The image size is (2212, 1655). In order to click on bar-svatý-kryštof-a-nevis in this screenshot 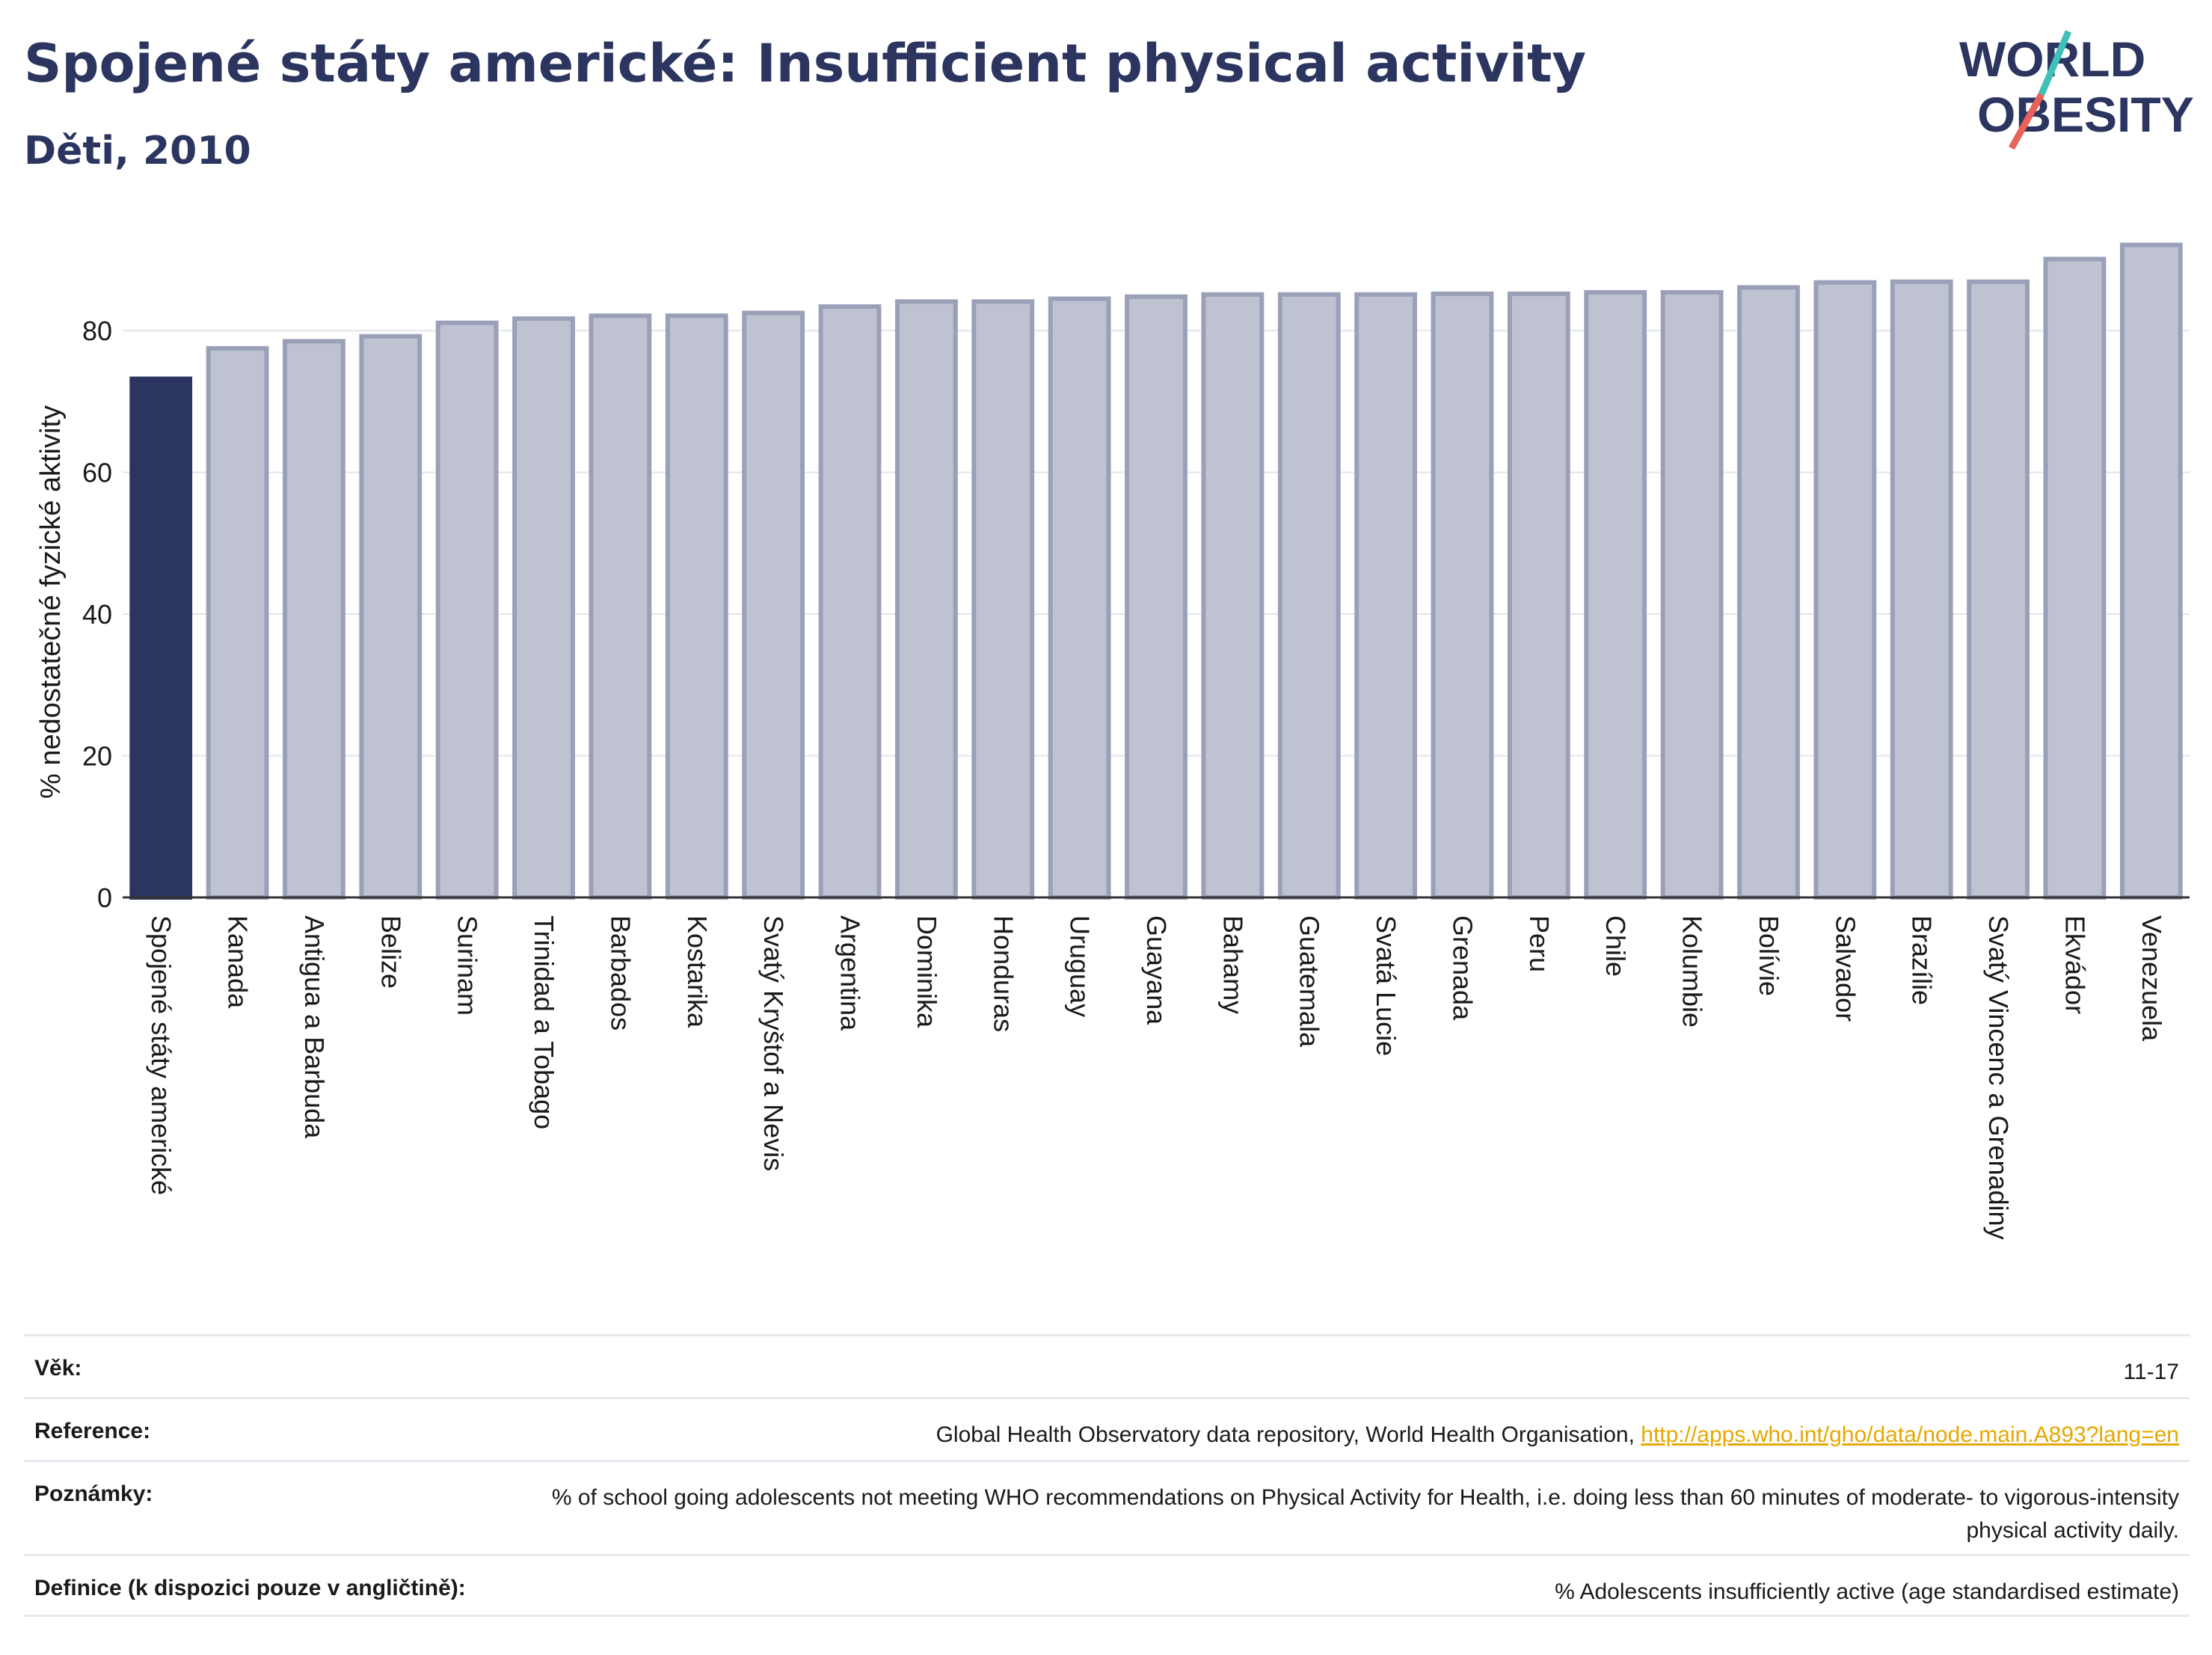, I will do `click(773, 605)`.